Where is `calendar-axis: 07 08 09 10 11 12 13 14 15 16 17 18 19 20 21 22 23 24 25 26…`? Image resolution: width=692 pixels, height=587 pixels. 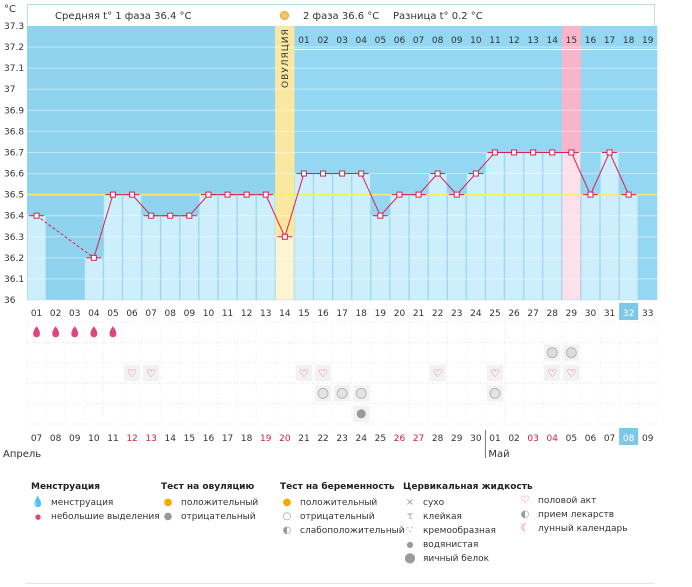
calendar-axis: 07 08 09 10 11 12 13 14 15 16 17 18 19 20 21 22 23 24 25 26… is located at coordinates (328, 444).